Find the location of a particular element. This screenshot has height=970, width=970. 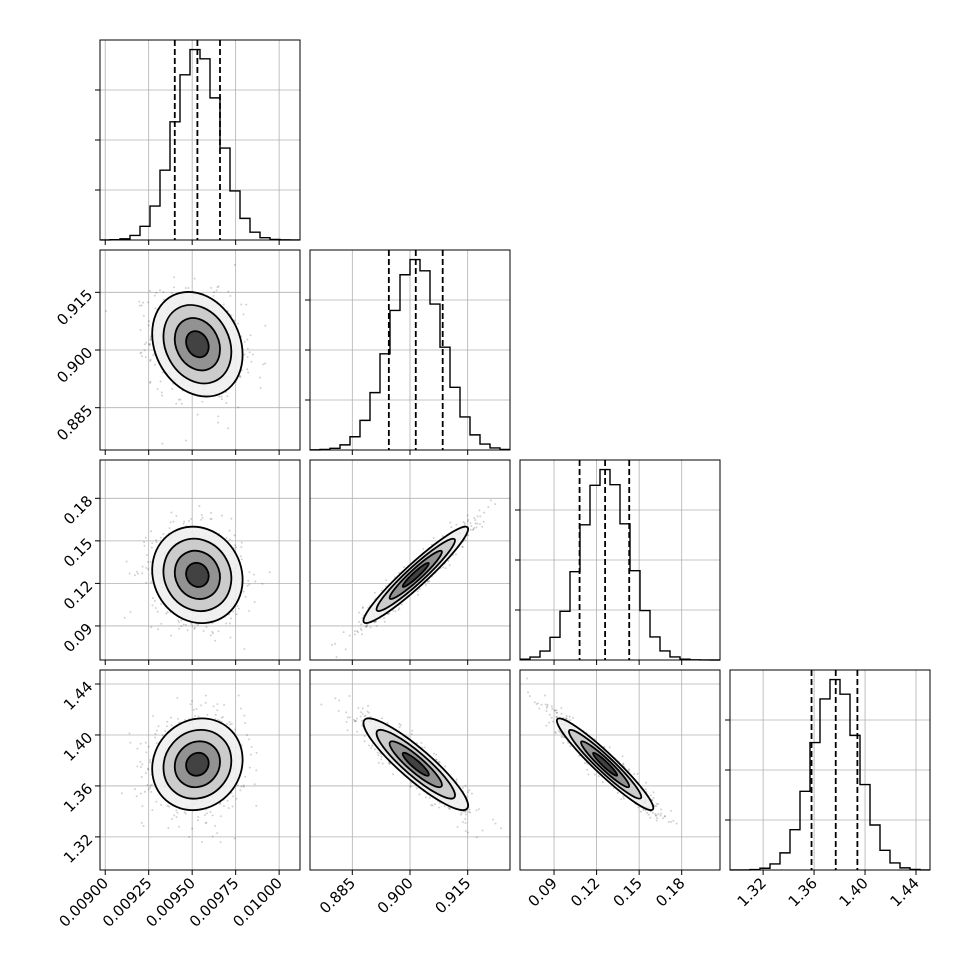

panel-2-0: 0.090.120.150.18 is located at coordinates (180, 562).